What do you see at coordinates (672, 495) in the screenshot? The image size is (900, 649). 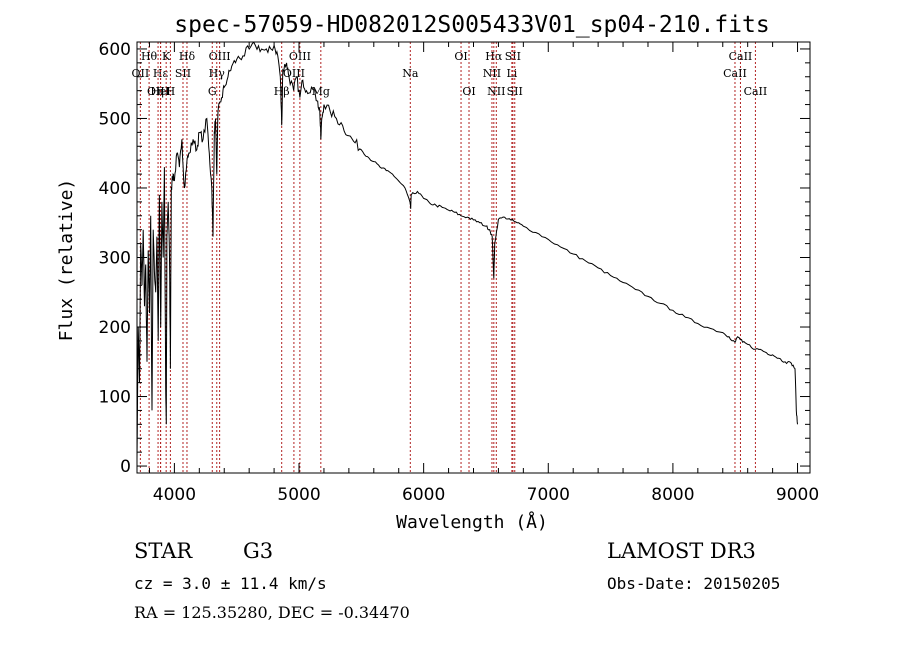 I see `x-tick-label: 8000` at bounding box center [672, 495].